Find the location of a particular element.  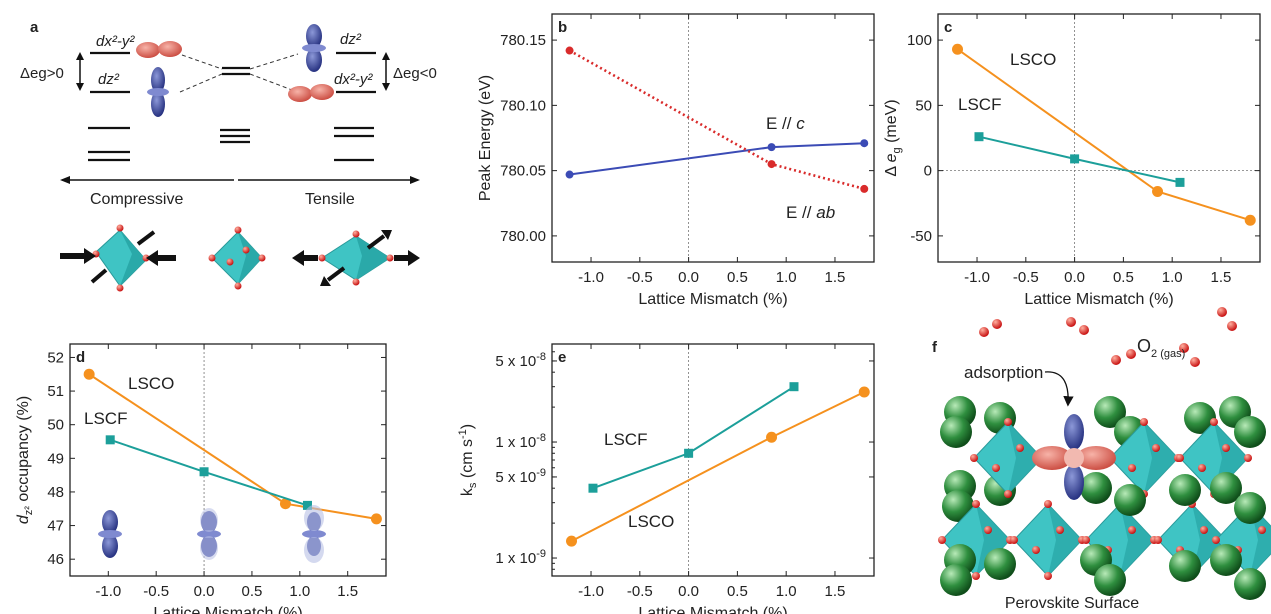

series-label-e-lscf: LSCF is located at coordinates (625, 439).